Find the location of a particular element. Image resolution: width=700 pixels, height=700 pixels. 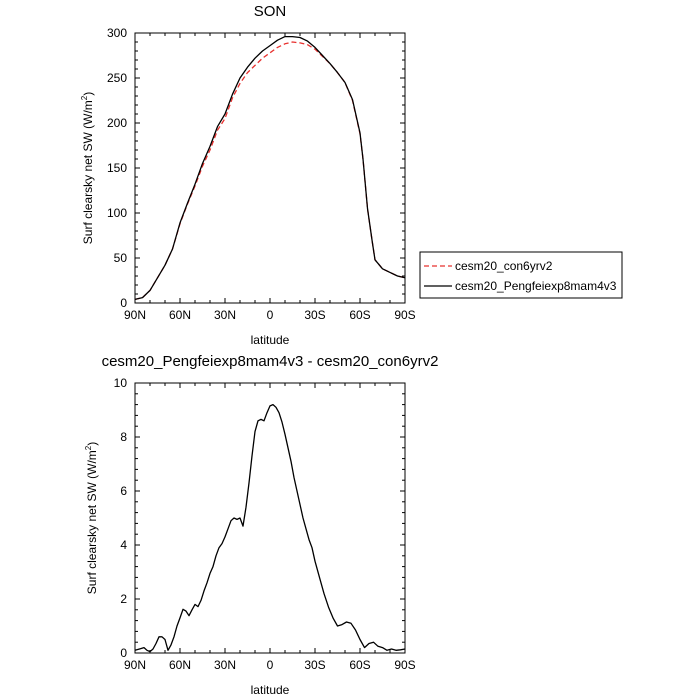

bottom-y-tick-label: 8 is located at coordinates (123, 437).